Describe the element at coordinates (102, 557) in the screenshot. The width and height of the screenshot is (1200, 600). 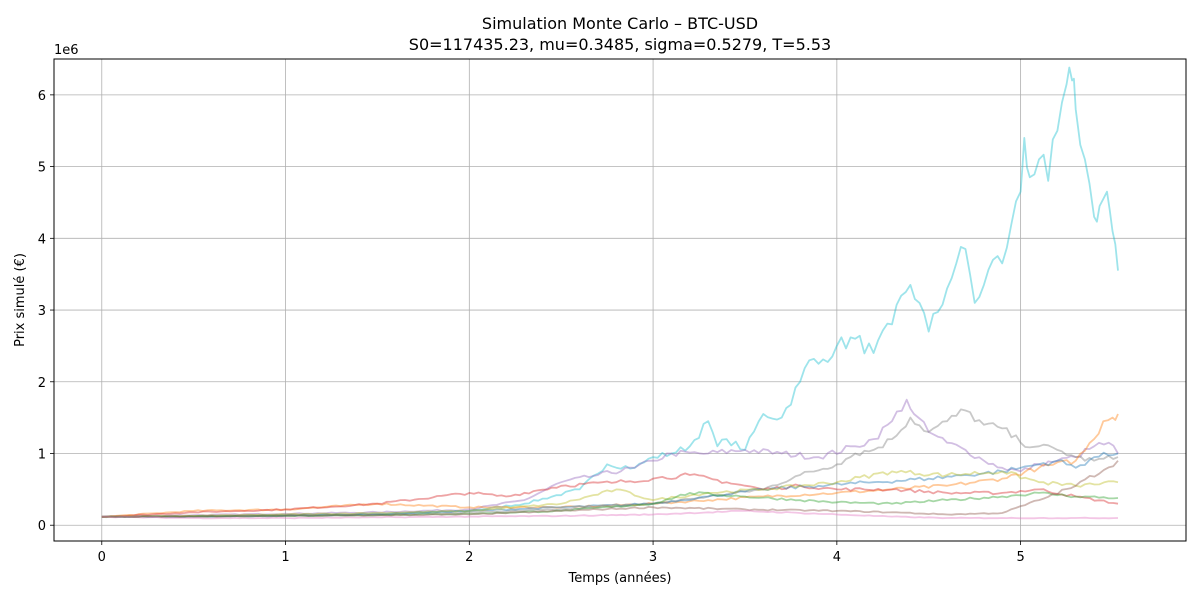
I see `x-tick-label: 0` at that location.